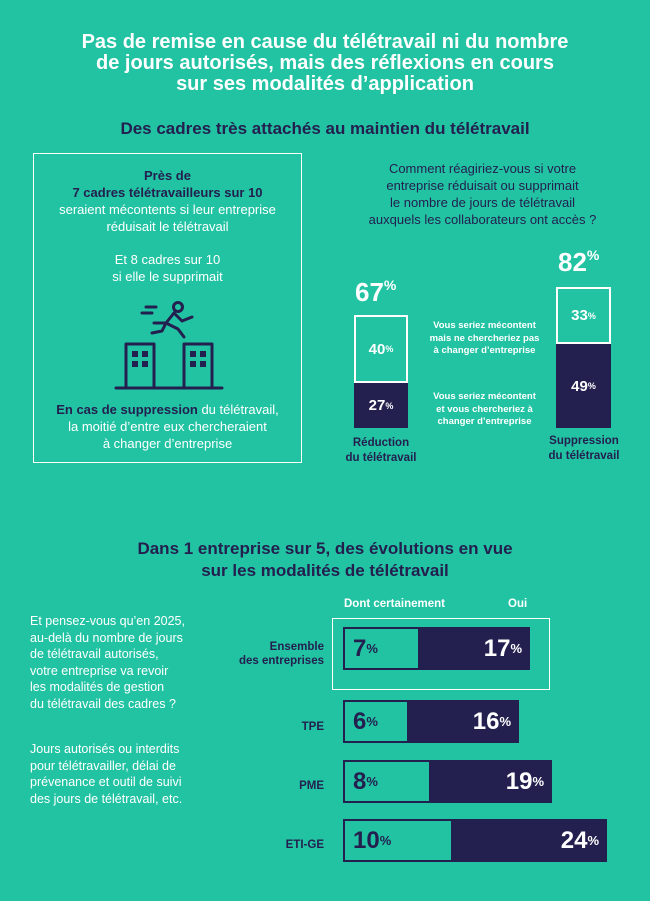 The image size is (650, 901). I want to click on bar-oui-tpe: 6% 16%, so click(431, 721).